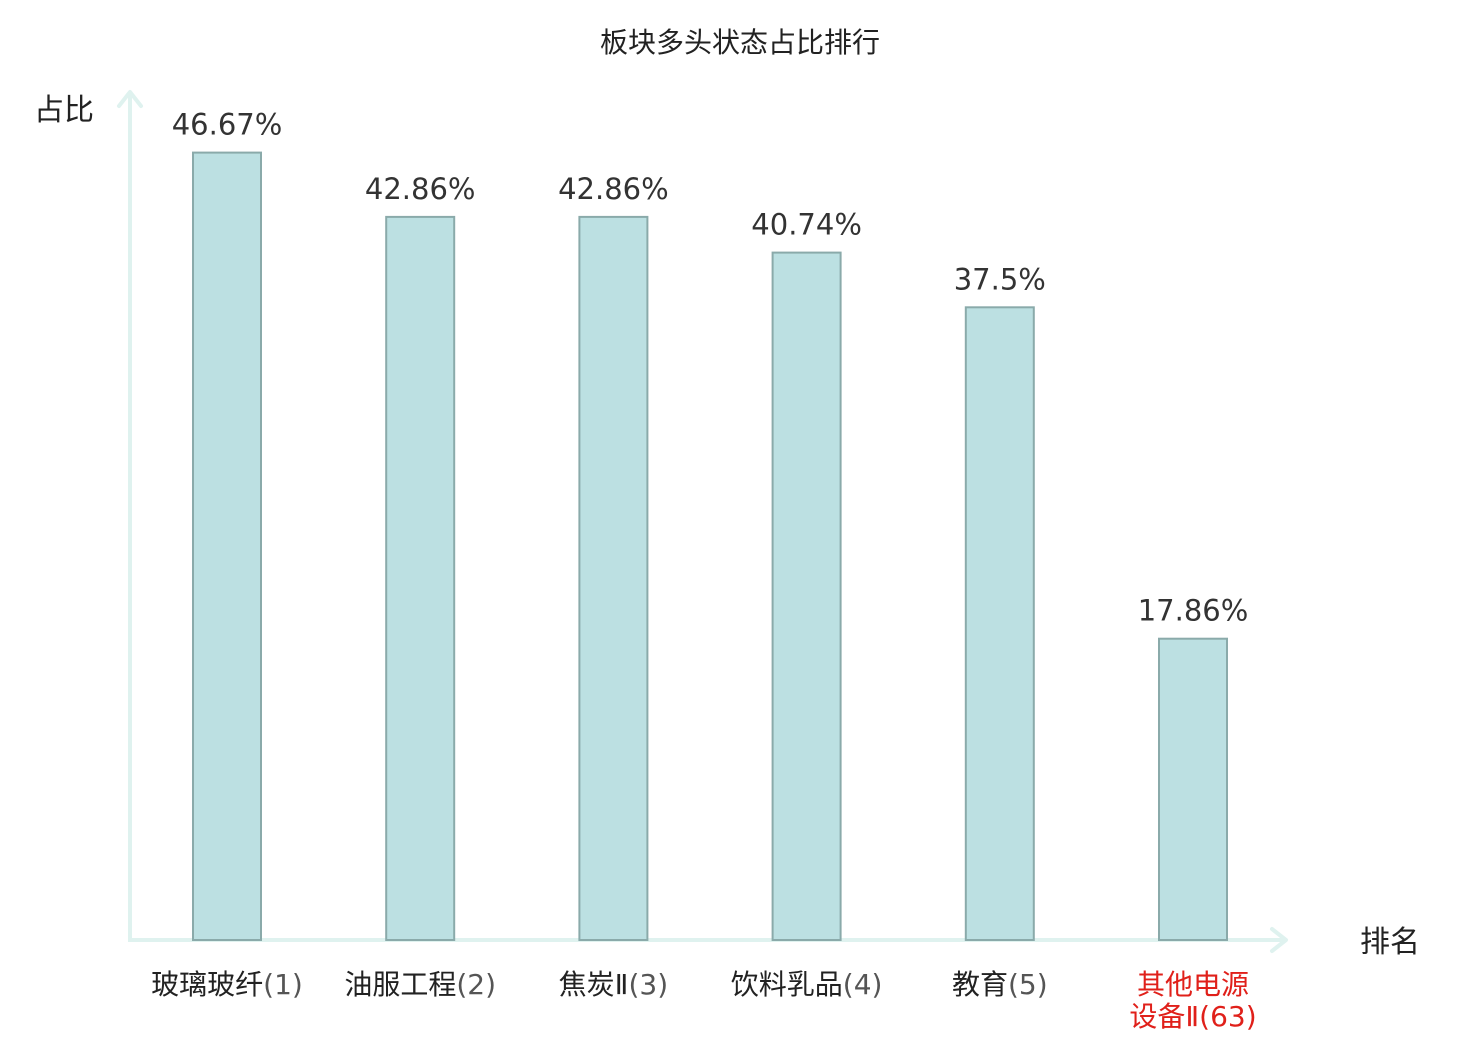 The width and height of the screenshot is (1480, 1044). I want to click on value-label-1: 46.67%, so click(227, 125).